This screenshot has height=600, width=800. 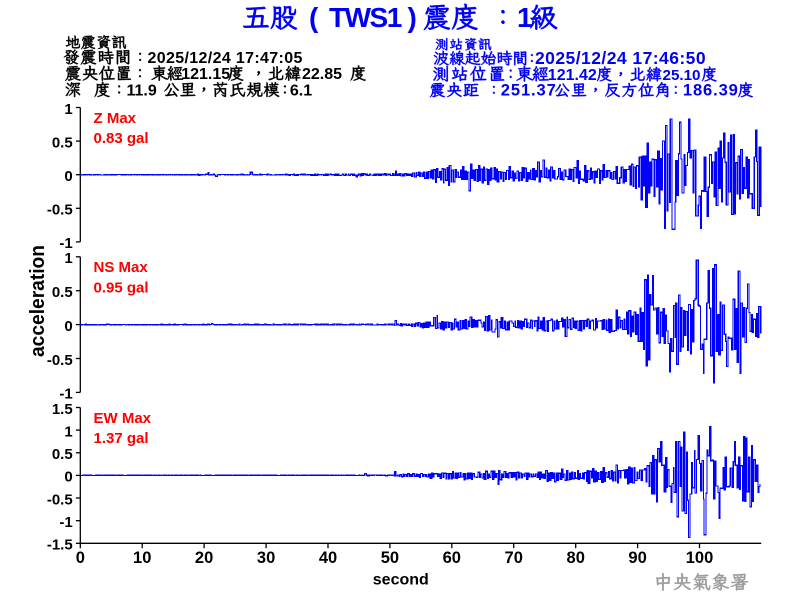 I want to click on svg-text: EW Max, so click(x=123, y=418).